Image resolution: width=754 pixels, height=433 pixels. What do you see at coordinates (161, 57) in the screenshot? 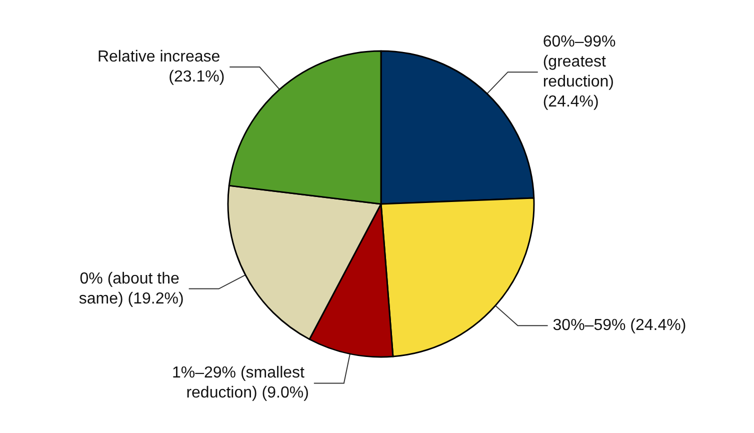
I see `slice-label: Relative increase` at bounding box center [161, 57].